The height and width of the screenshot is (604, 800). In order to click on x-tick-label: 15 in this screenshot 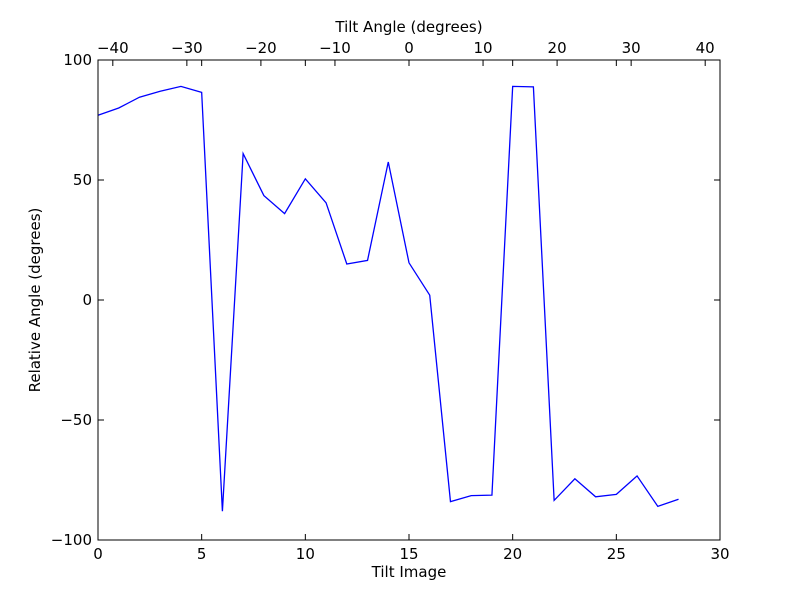, I will do `click(408, 554)`.